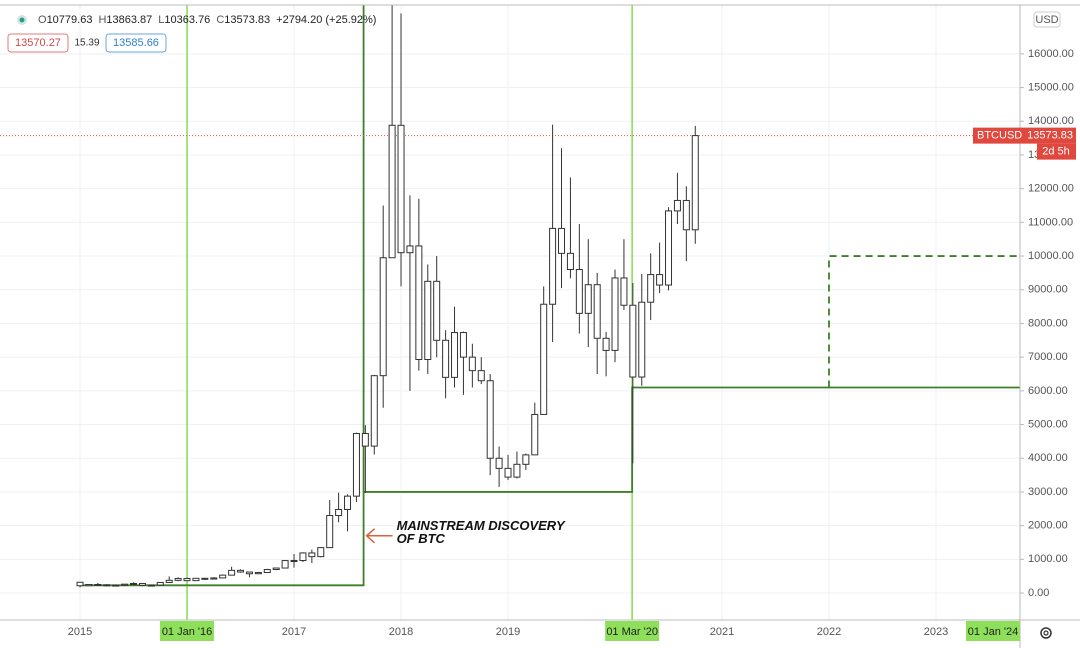 The image size is (1080, 648). I want to click on ohlc-label: L, so click(161, 20).